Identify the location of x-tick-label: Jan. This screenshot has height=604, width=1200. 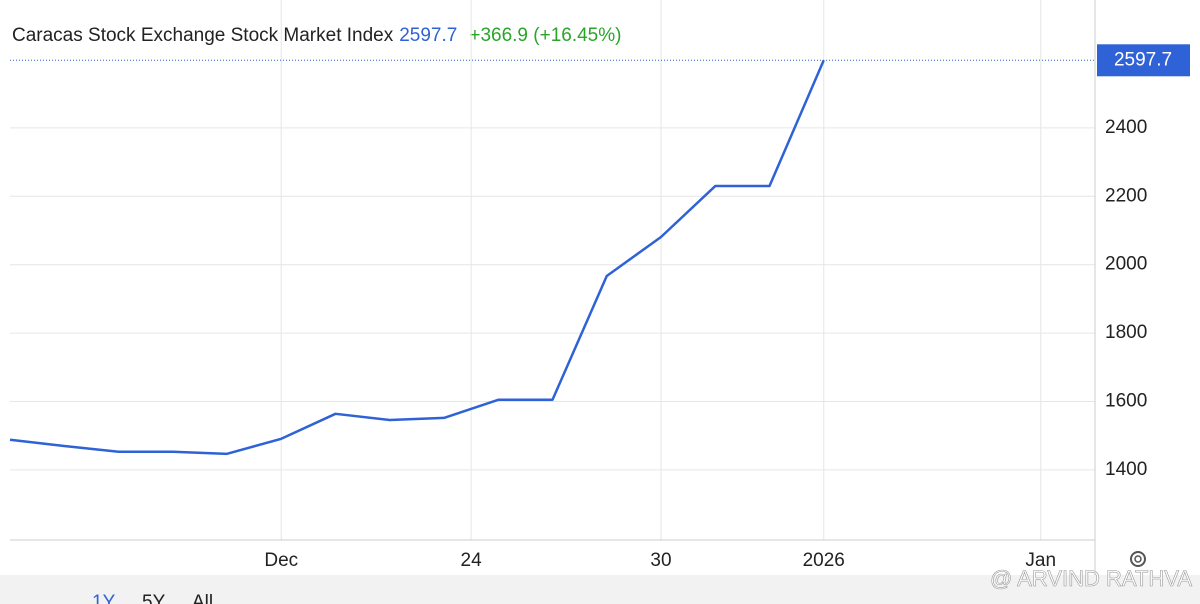
(1040, 560).